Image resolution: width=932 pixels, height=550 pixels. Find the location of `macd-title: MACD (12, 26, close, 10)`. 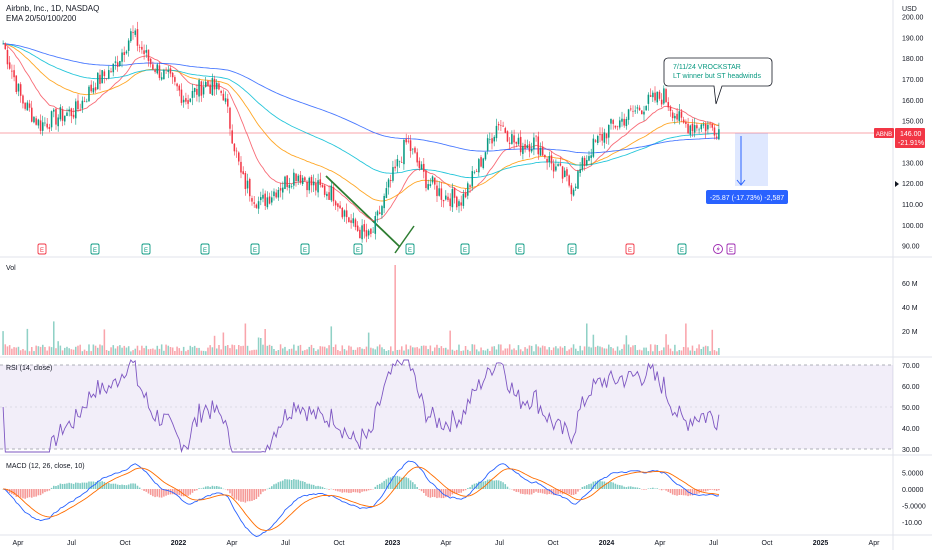

macd-title: MACD (12, 26, close, 10) is located at coordinates (45, 466).